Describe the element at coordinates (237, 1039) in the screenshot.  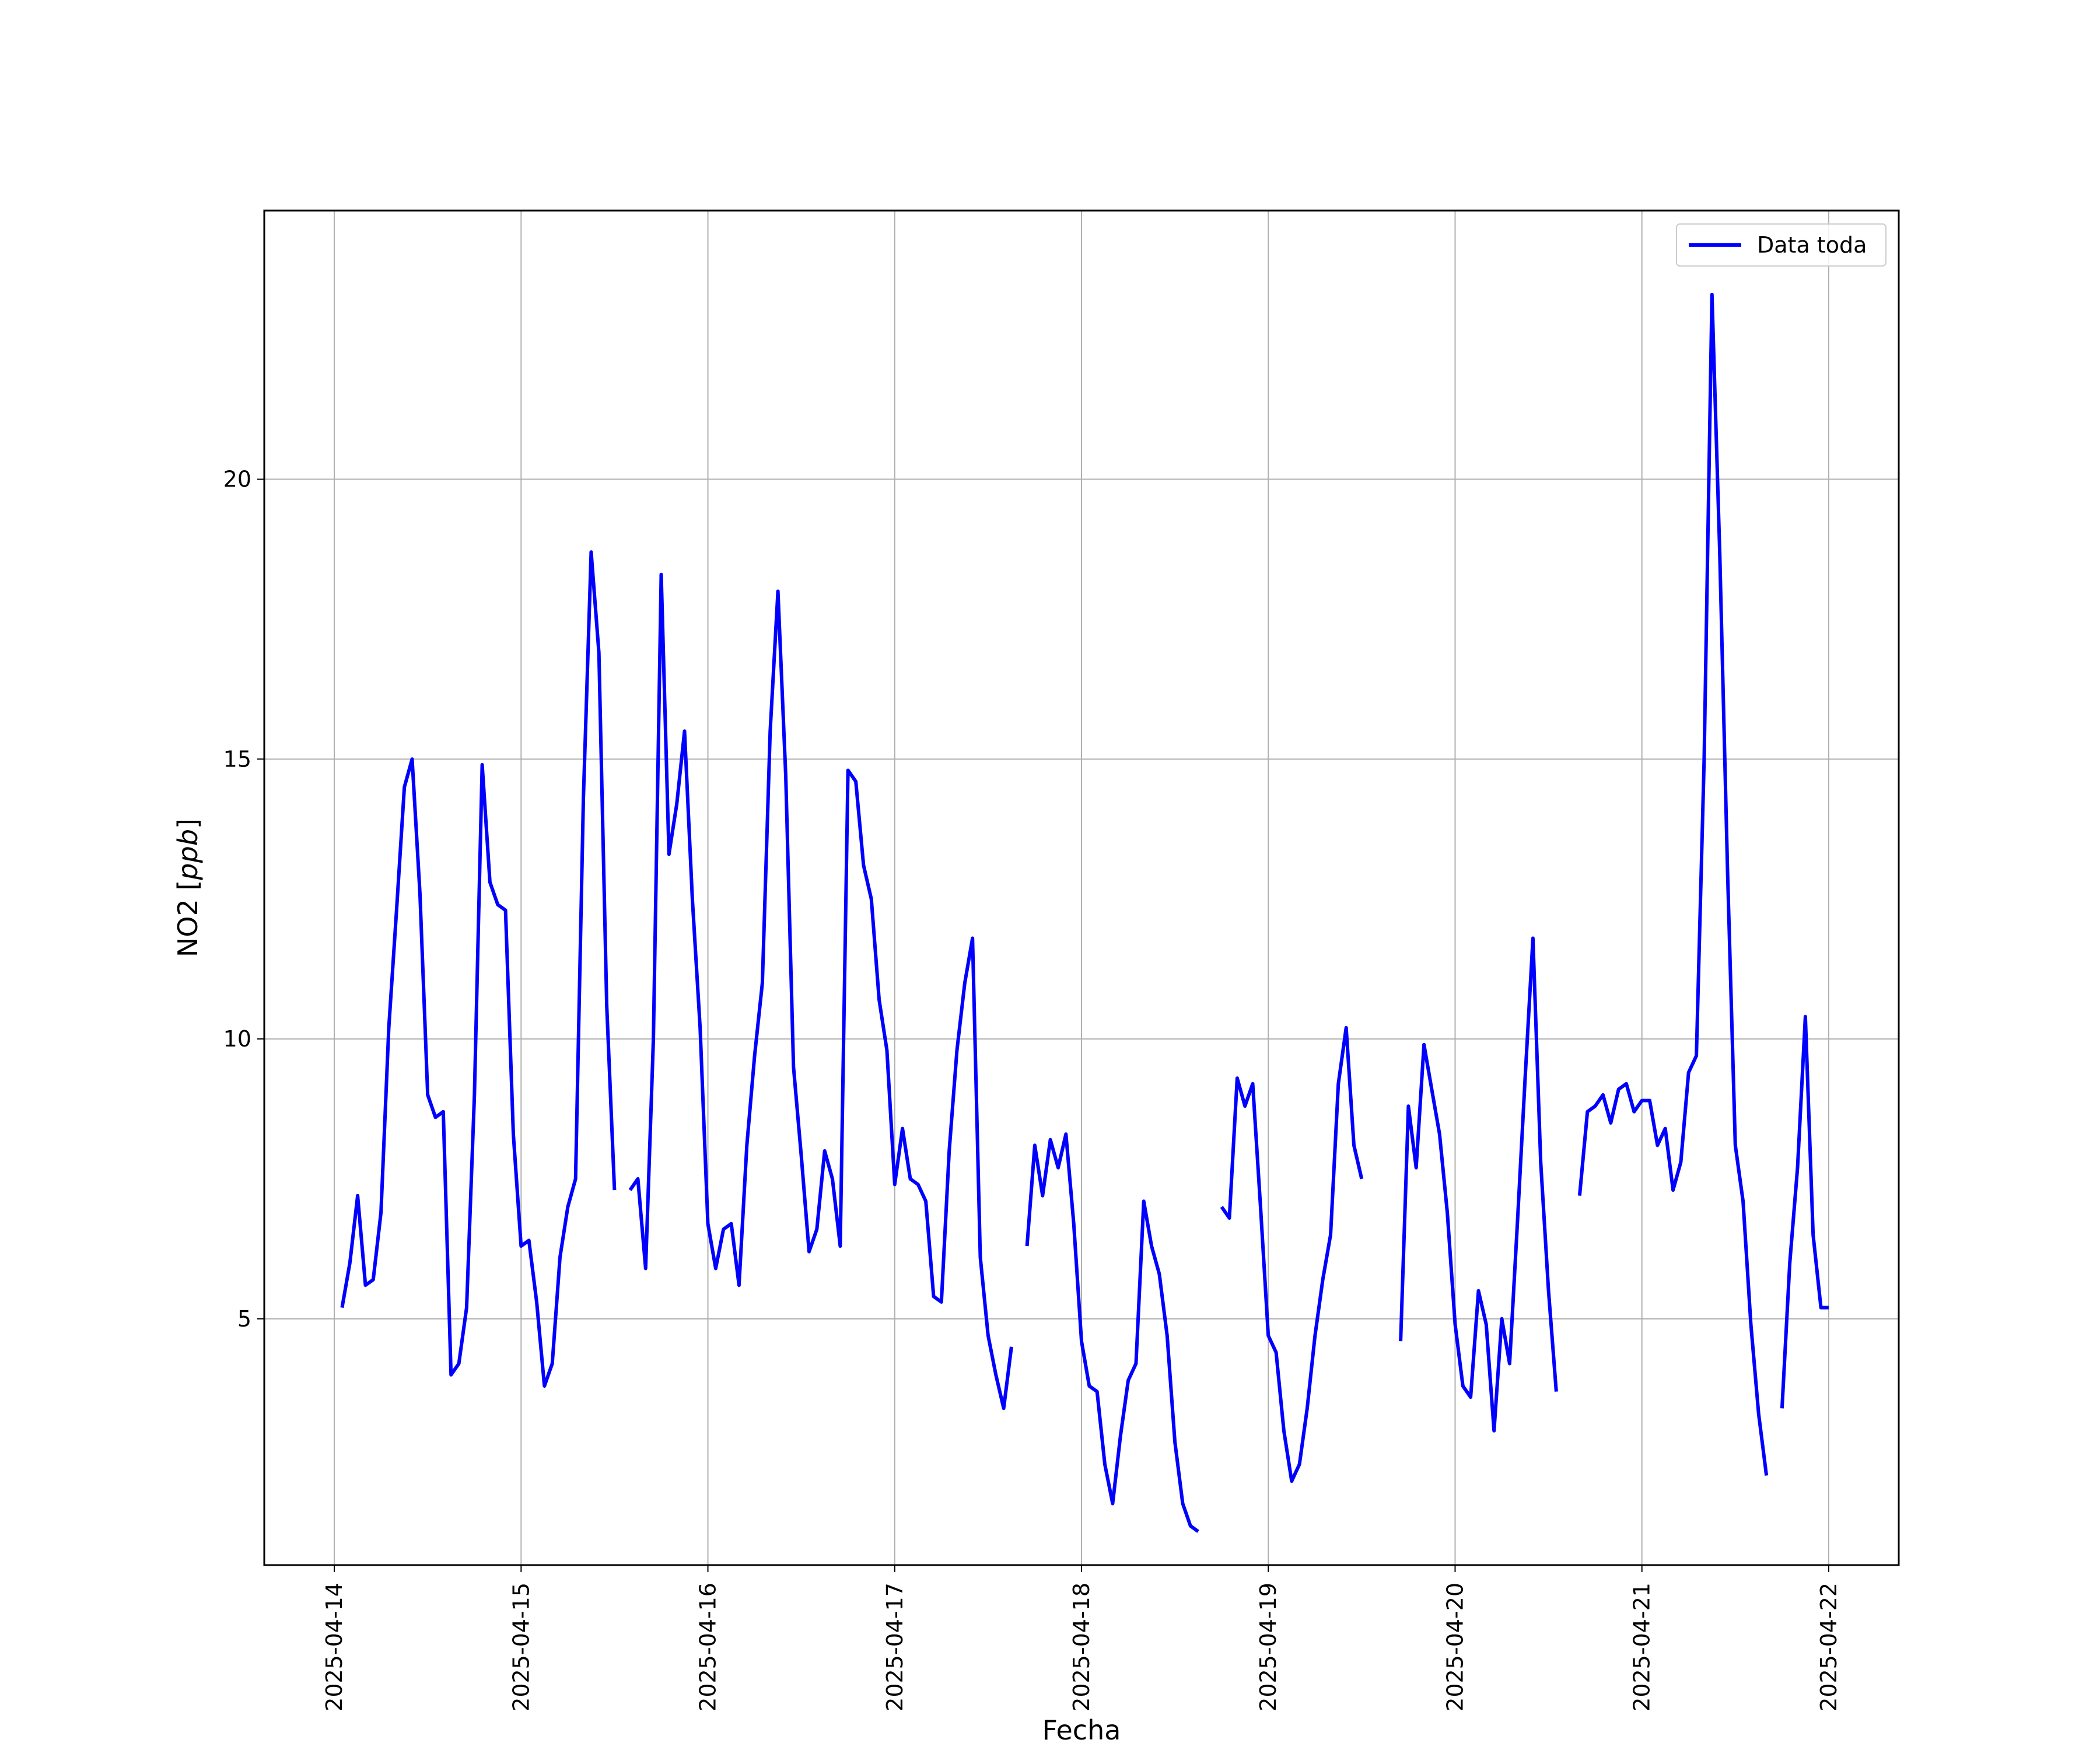
I see `y-tick-label: 10` at that location.